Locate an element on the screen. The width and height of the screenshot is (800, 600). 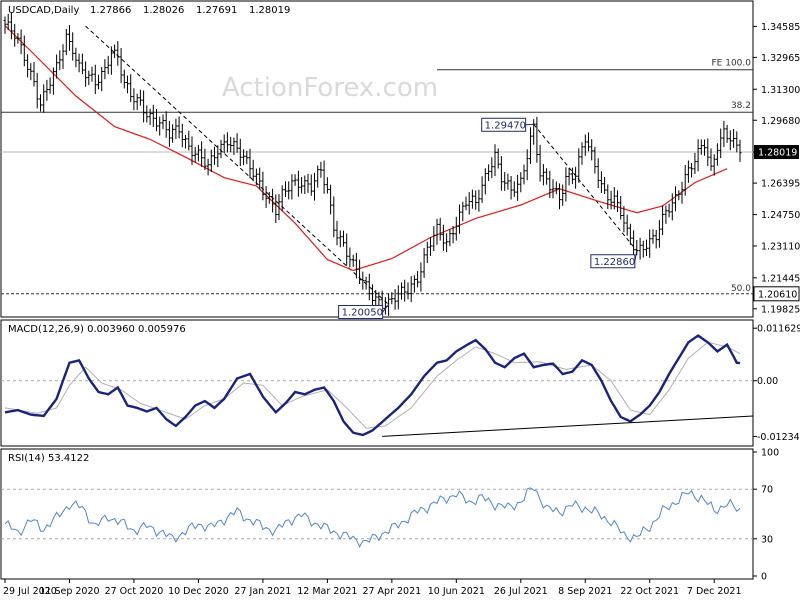
rsi-line is located at coordinates (372, 517).